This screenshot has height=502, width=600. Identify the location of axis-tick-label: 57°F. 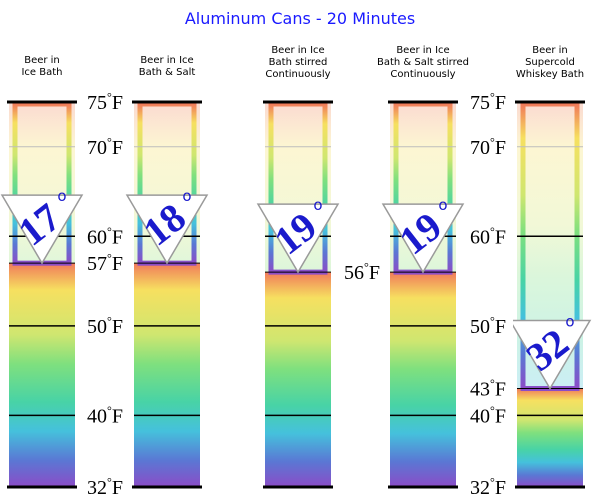
(105, 263).